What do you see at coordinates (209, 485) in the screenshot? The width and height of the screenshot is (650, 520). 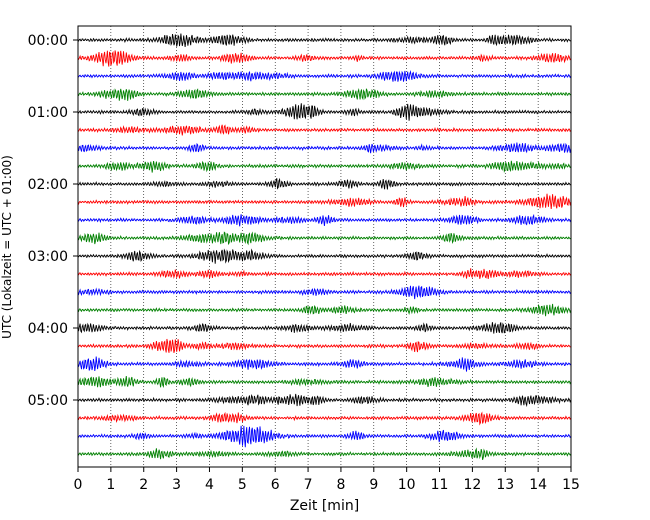 I see `x-tick-label: 4` at bounding box center [209, 485].